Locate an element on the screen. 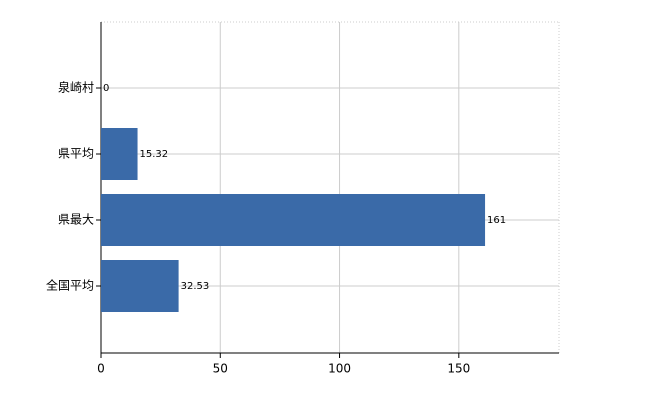  x-tick-label: 50 is located at coordinates (220, 369).